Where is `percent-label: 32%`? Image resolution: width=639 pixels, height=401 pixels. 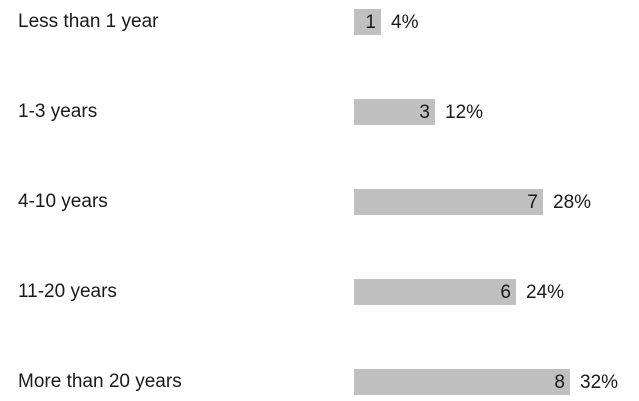 percent-label: 32% is located at coordinates (599, 382).